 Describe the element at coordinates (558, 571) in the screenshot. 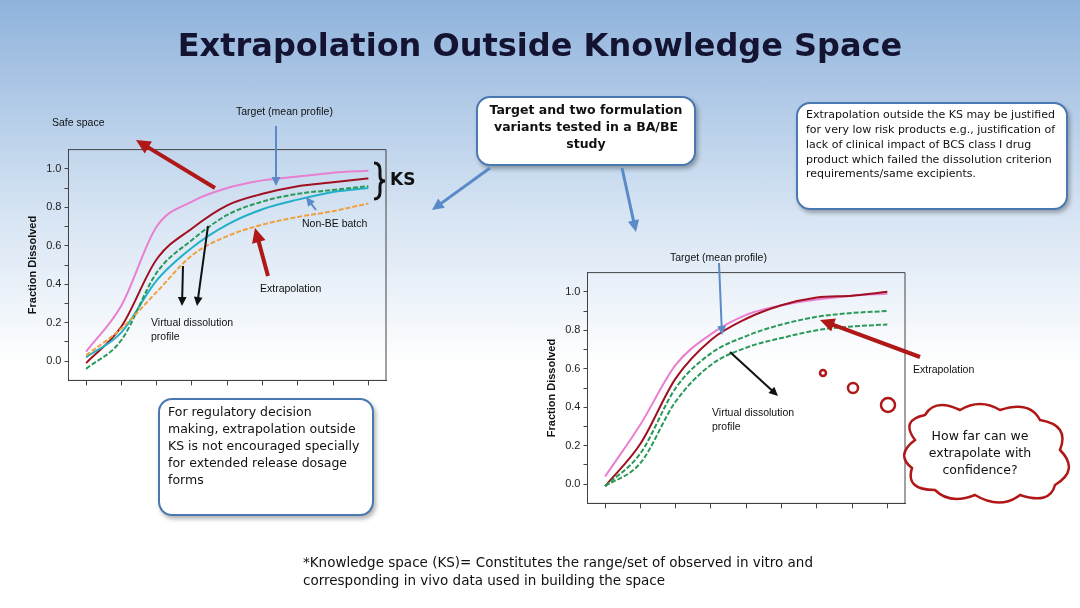

I see `text: *Knowledge space (KS)= Constitutes the range/set of observed in vitro and corresponding in vivo data used in building the space` at that location.